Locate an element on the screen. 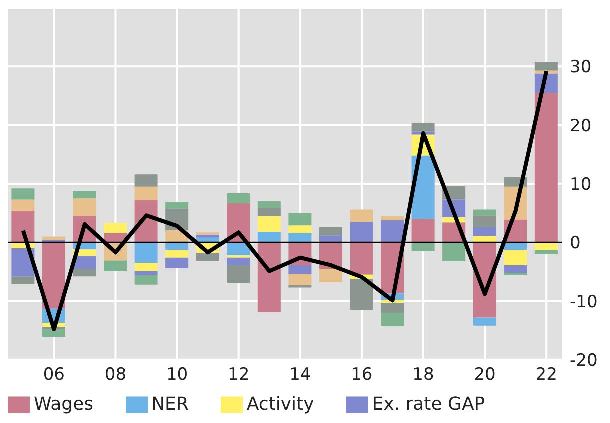  y-tick-label: -10 is located at coordinates (584, 302).